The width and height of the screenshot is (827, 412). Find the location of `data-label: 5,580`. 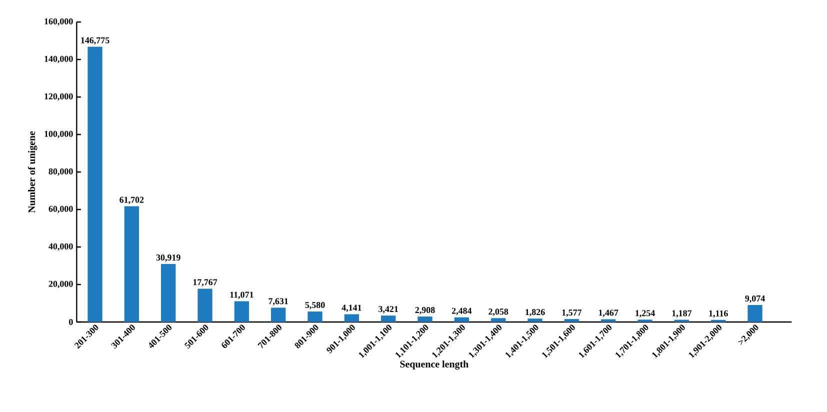

data-label: 5,580 is located at coordinates (315, 306).